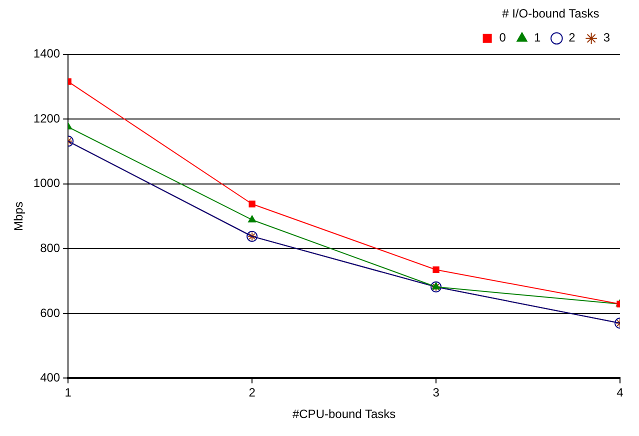 This screenshot has height=436, width=639. Describe the element at coordinates (436, 393) in the screenshot. I see `x-tick-label: 3` at that location.